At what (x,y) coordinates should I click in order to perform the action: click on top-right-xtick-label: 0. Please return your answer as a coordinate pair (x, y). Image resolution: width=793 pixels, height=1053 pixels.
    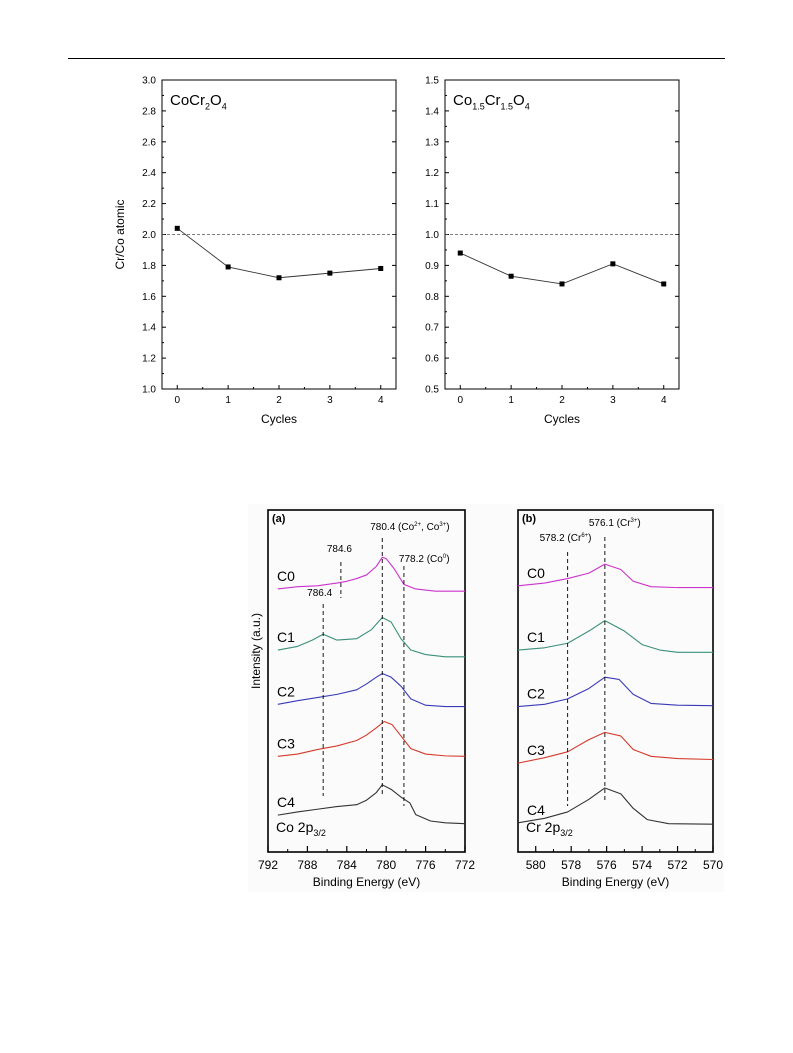
    Looking at the image, I should click on (460, 400).